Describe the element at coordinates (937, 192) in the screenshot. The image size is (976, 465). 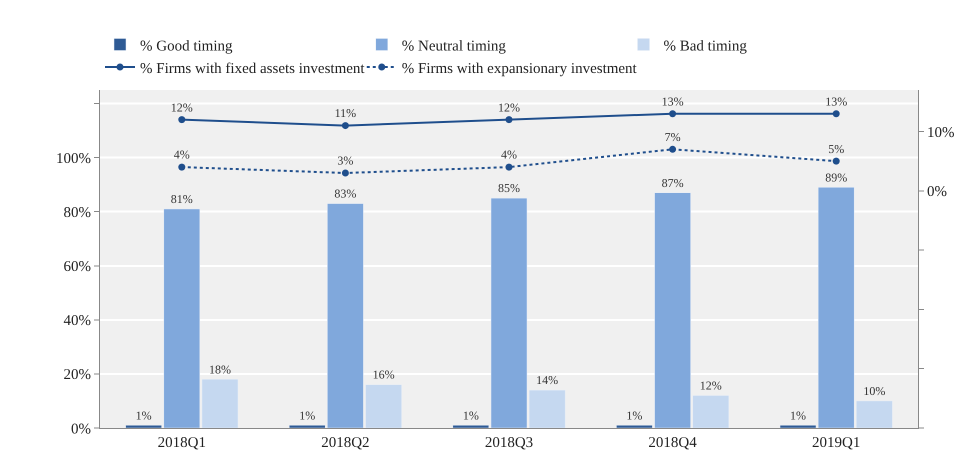
I see `y2-tick-label: 0%` at that location.